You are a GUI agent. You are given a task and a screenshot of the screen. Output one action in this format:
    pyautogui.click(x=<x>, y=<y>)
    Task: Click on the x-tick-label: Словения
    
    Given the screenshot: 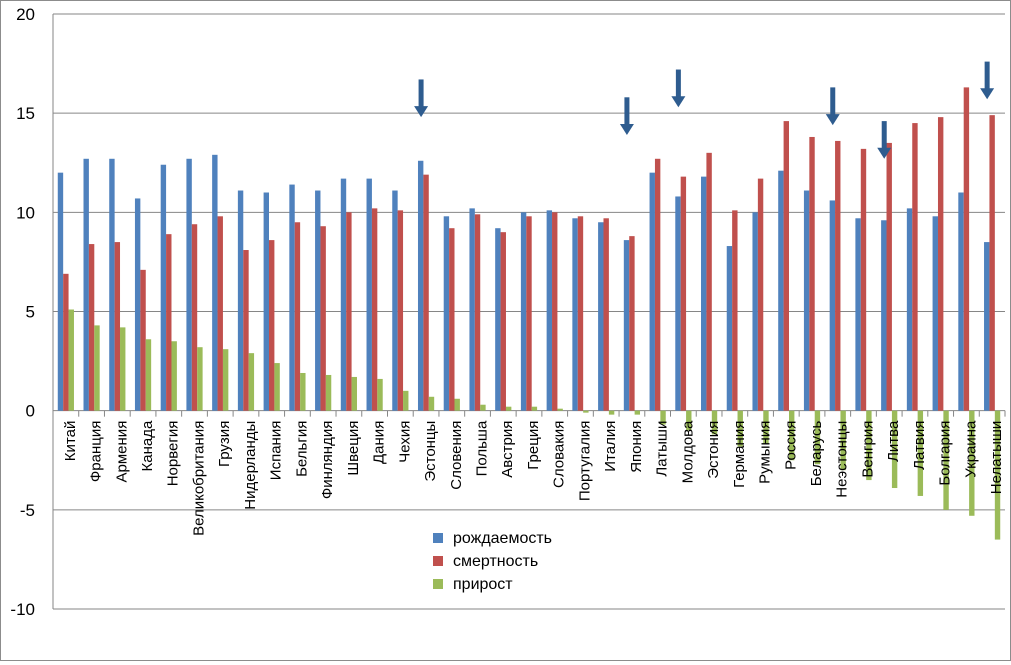 What is the action you would take?
    pyautogui.click(x=456, y=455)
    